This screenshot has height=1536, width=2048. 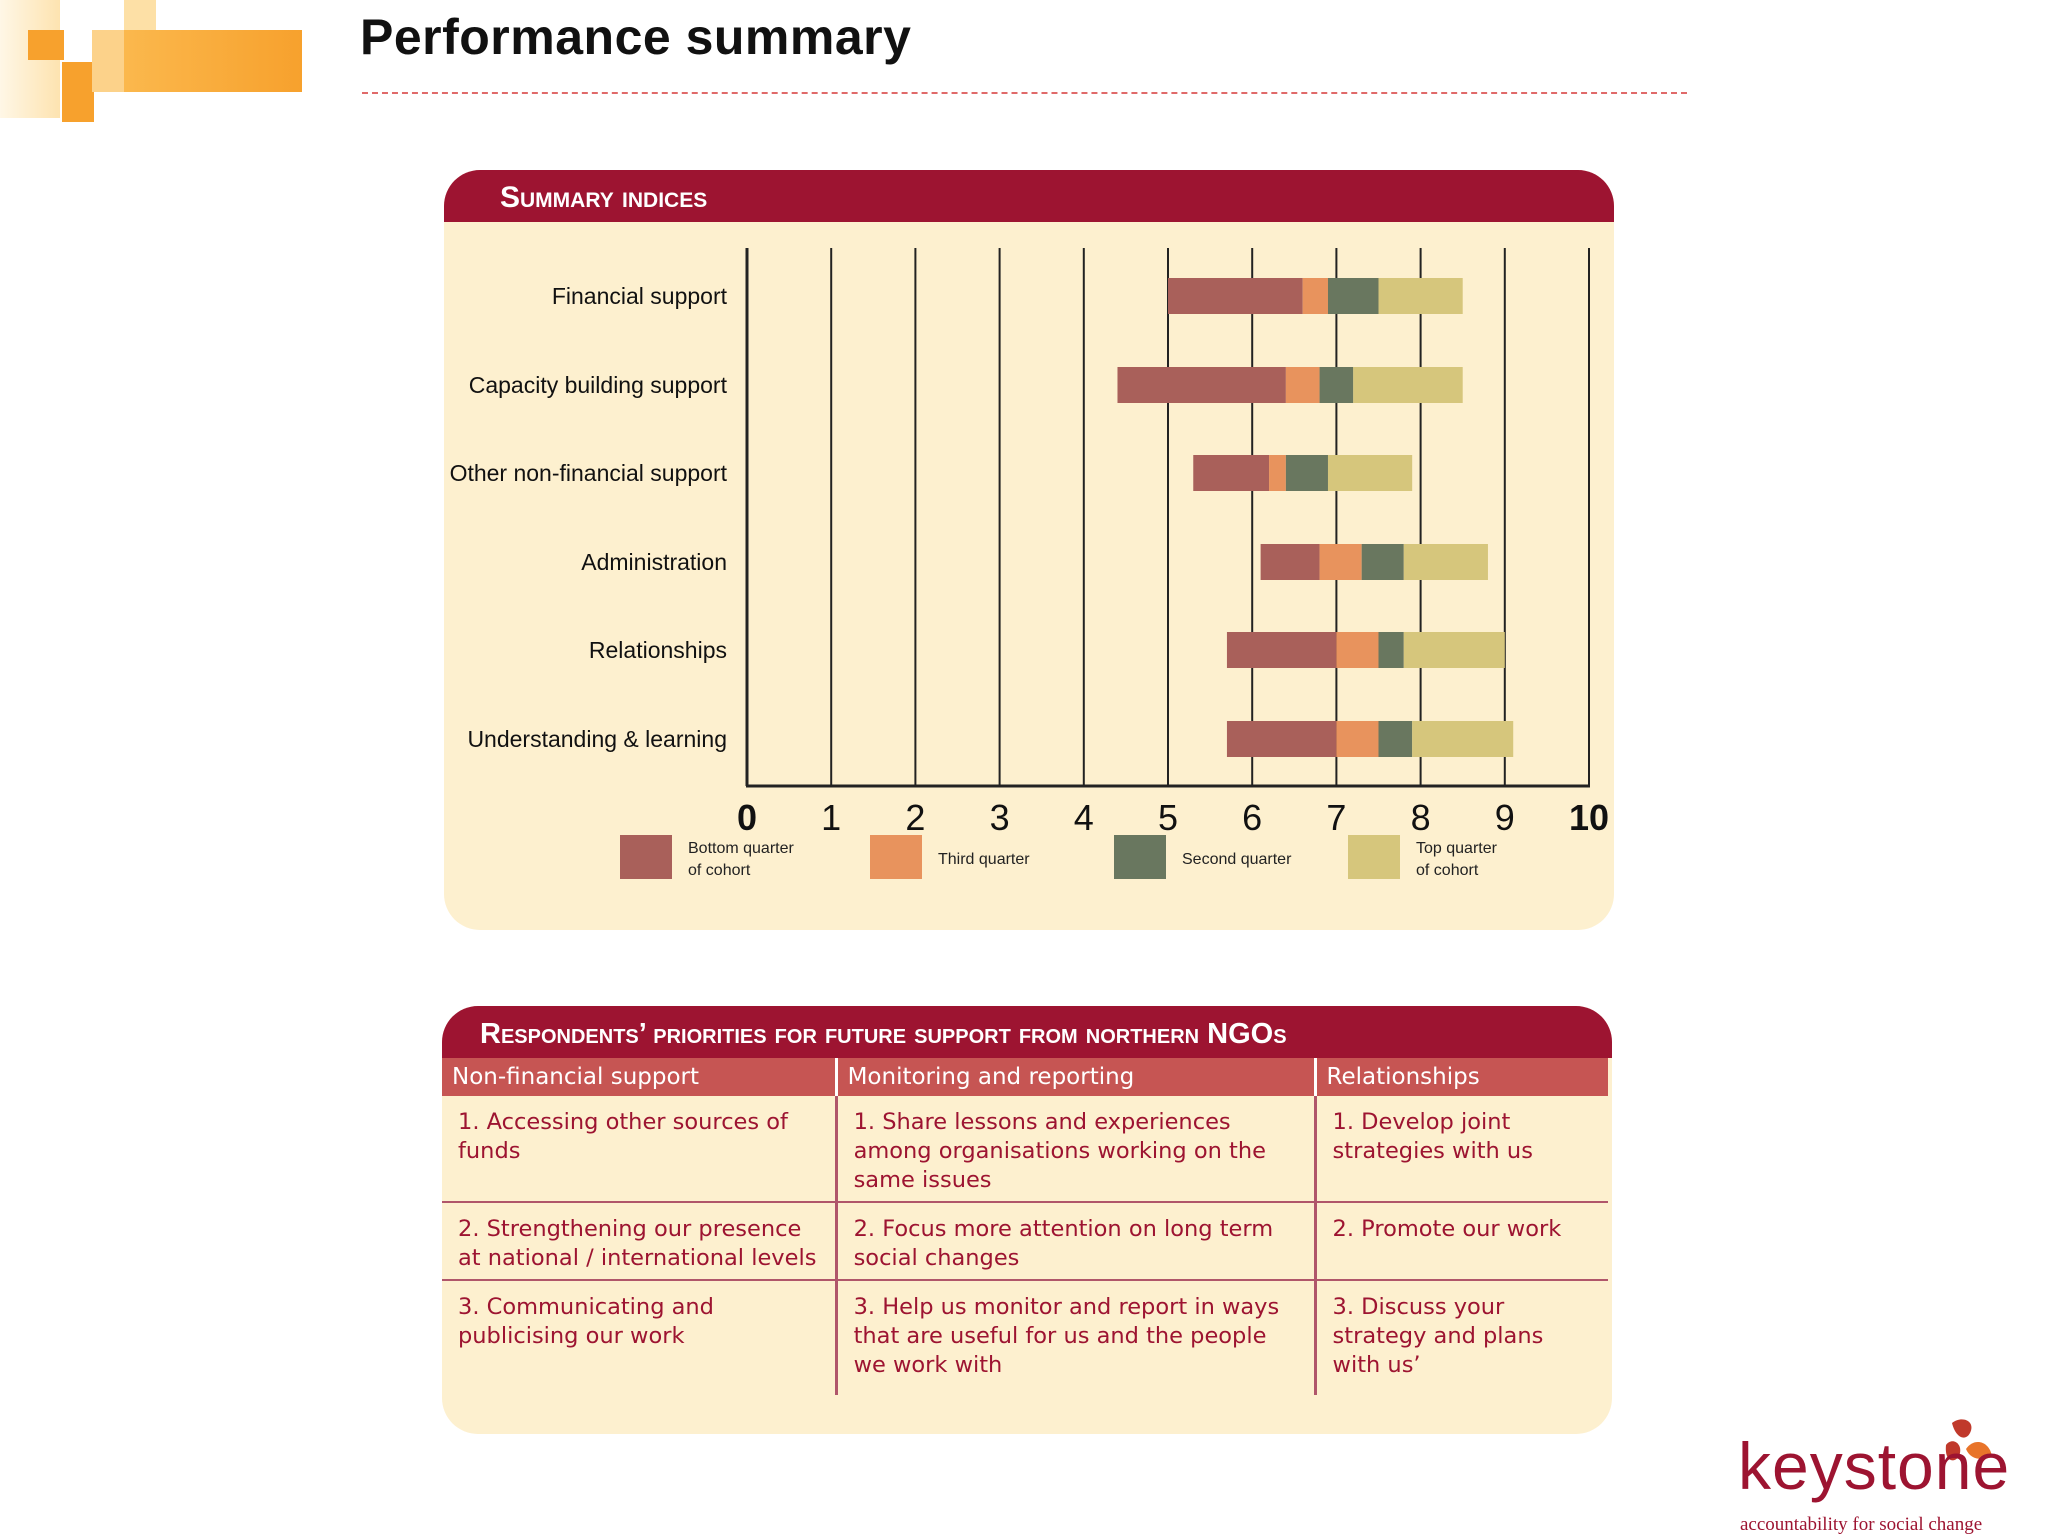 I want to click on deco-bar, so click(x=213, y=61).